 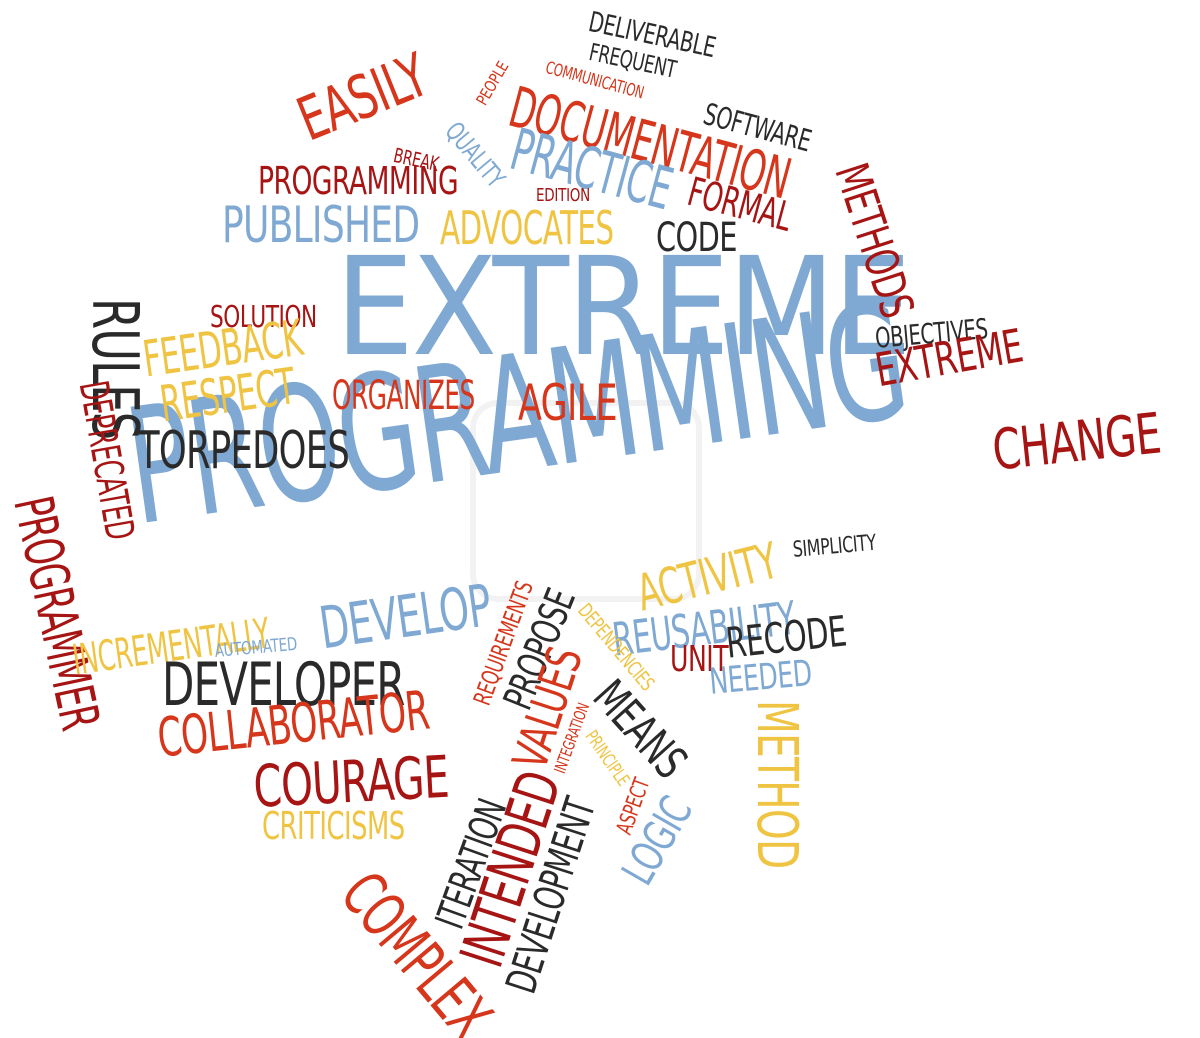 I want to click on word-change: CHANGE, so click(x=1076, y=442).